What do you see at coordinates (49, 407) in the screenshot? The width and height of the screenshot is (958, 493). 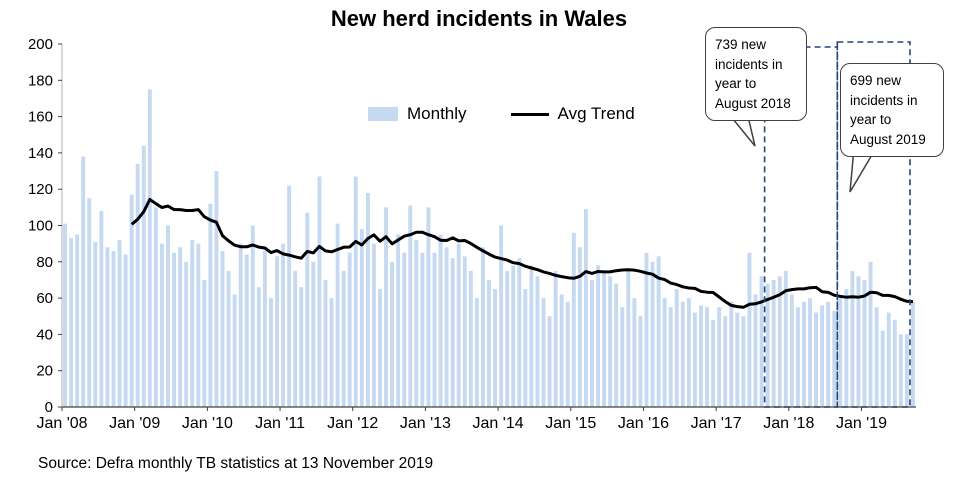 I see `y-axis-label: 0` at bounding box center [49, 407].